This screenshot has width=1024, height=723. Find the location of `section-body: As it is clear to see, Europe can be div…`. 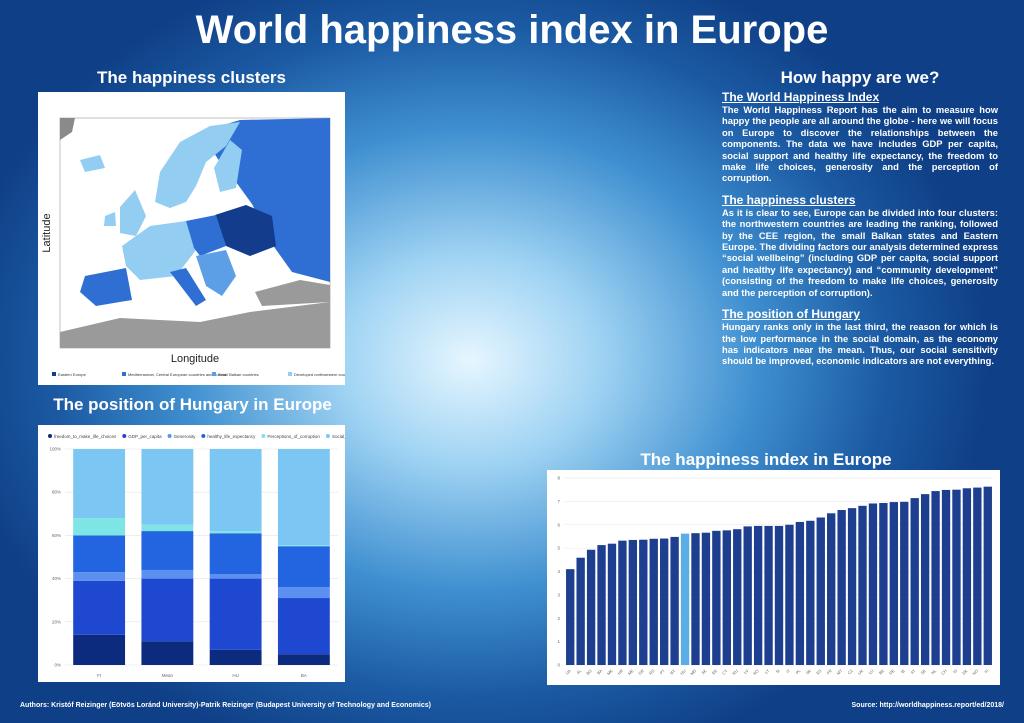

section-body: As it is clear to see, Europe can be div… is located at coordinates (860, 252).